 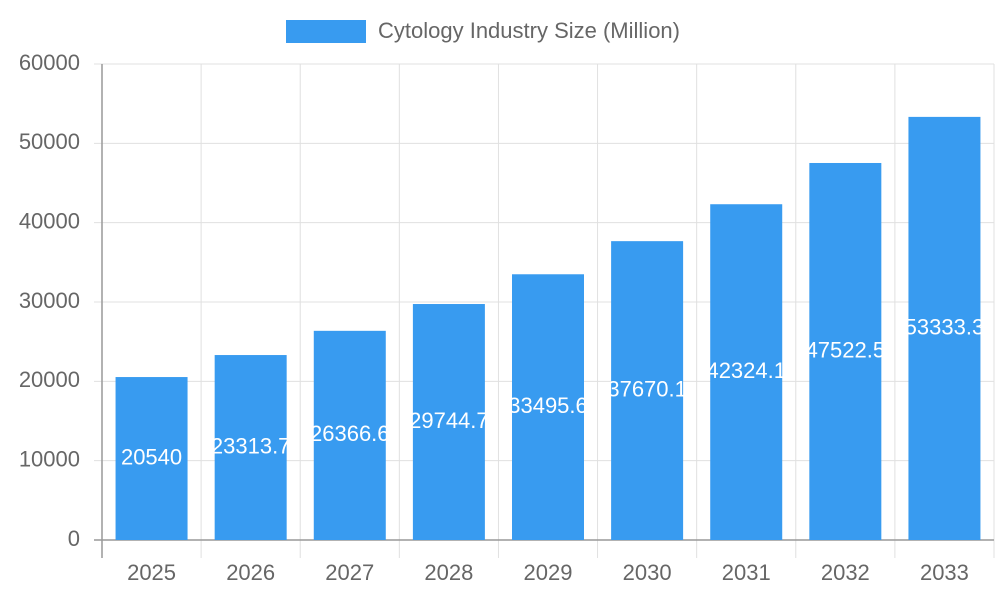 I want to click on value-label: 23313.7, so click(x=251, y=445).